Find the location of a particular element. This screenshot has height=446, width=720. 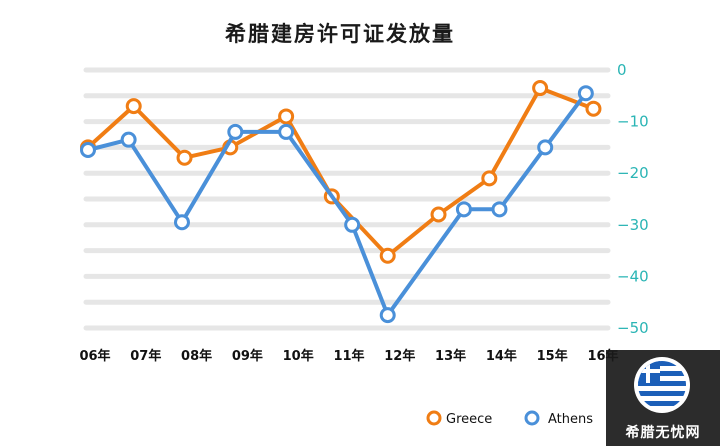

legend: Greece Athens is located at coordinates (509, 418).